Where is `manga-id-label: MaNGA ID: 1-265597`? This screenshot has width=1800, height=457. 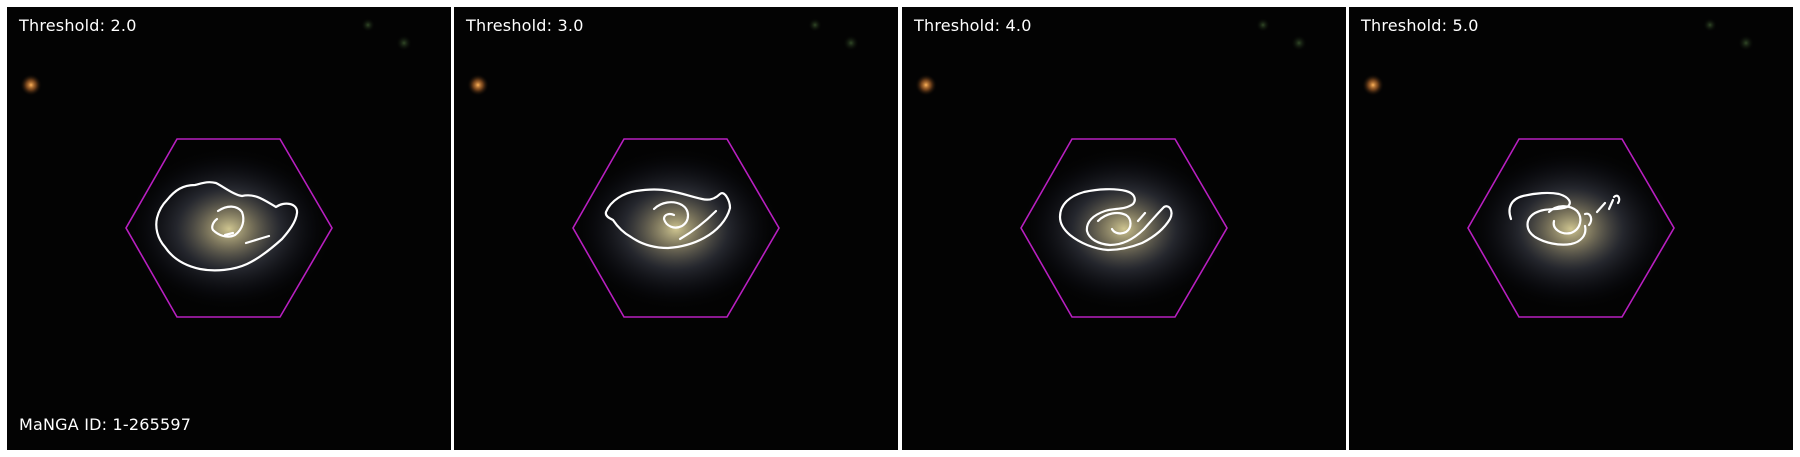 manga-id-label: MaNGA ID: 1-265597 is located at coordinates (105, 424).